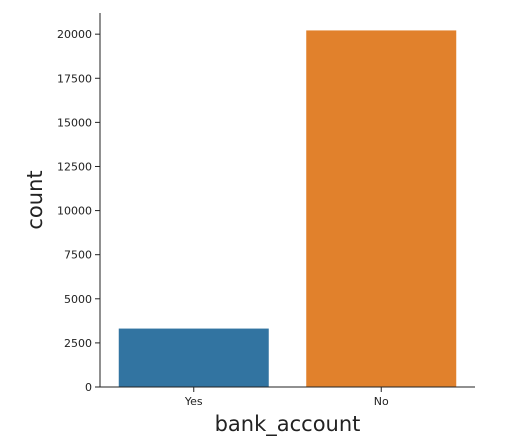  What do you see at coordinates (193, 357) in the screenshot?
I see `bar-yes` at bounding box center [193, 357].